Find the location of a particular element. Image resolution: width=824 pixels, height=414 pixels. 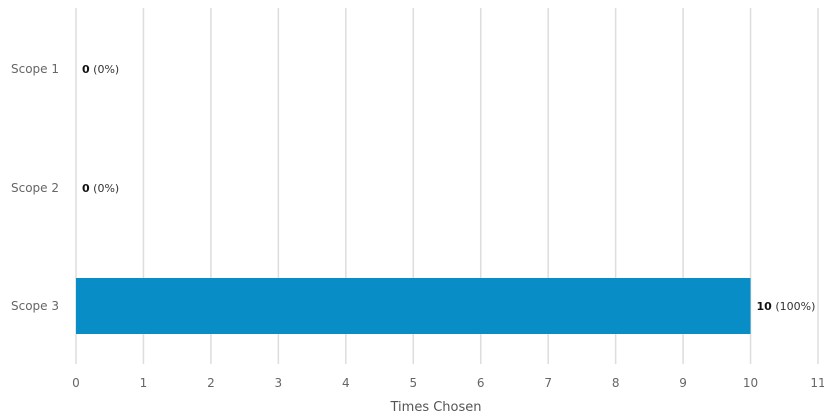

bars is located at coordinates (413, 306).